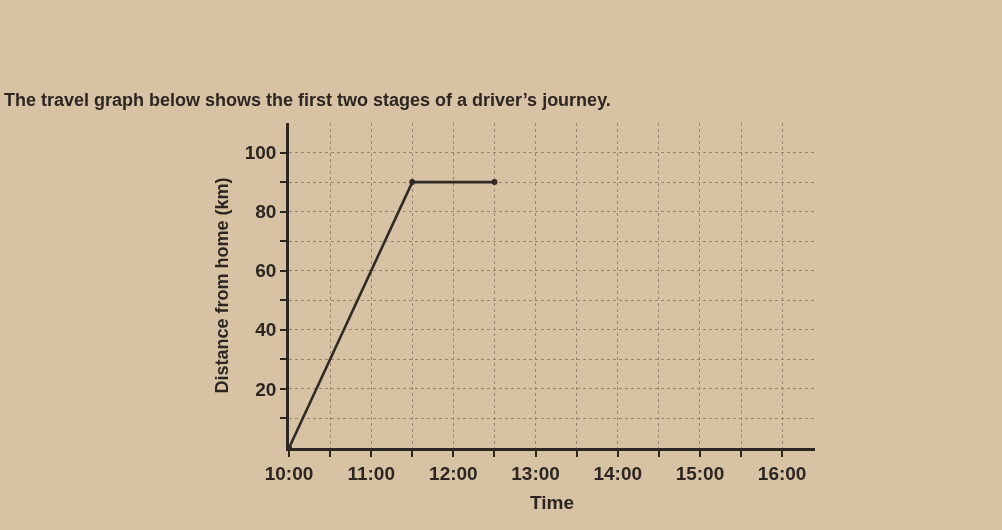  Describe the element at coordinates (618, 473) in the screenshot. I see `x-tick-label: 14:00` at that location.